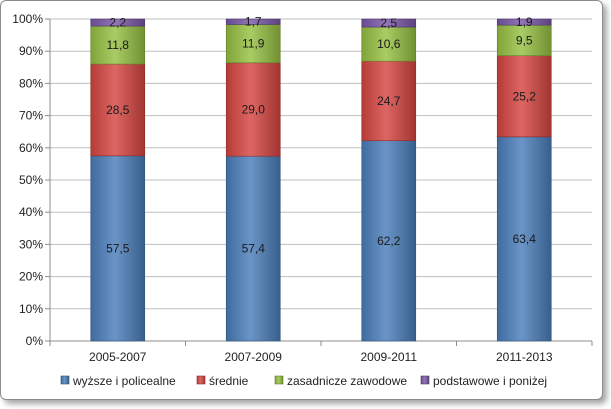 Image resolution: width=611 pixels, height=409 pixels. I want to click on y-tick-label: 0%, so click(35, 341).